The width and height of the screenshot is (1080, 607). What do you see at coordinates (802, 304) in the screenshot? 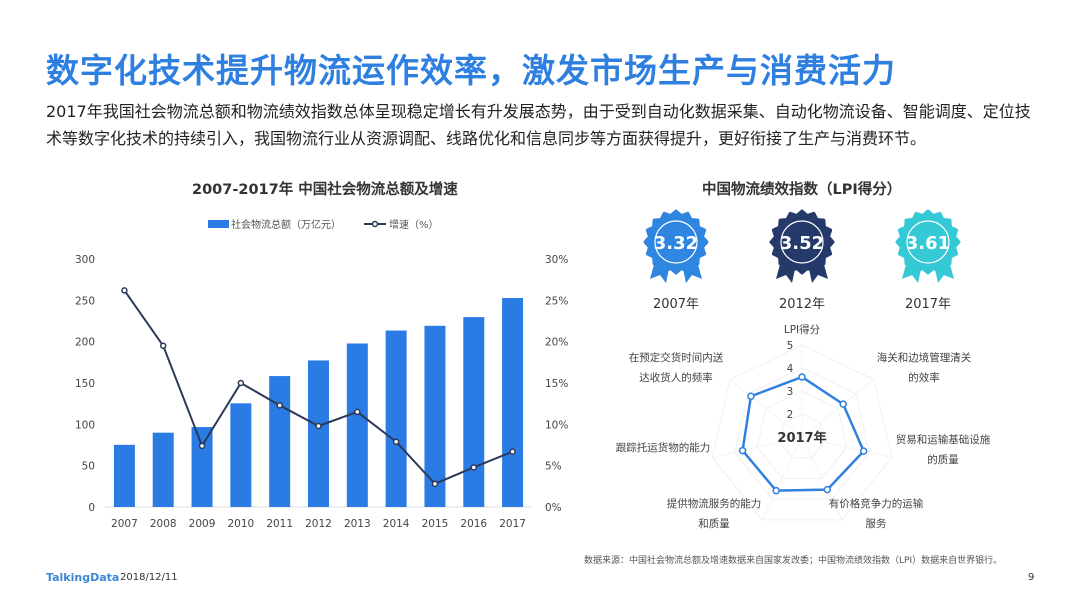
I see `badge-year: 2012年` at bounding box center [802, 304].